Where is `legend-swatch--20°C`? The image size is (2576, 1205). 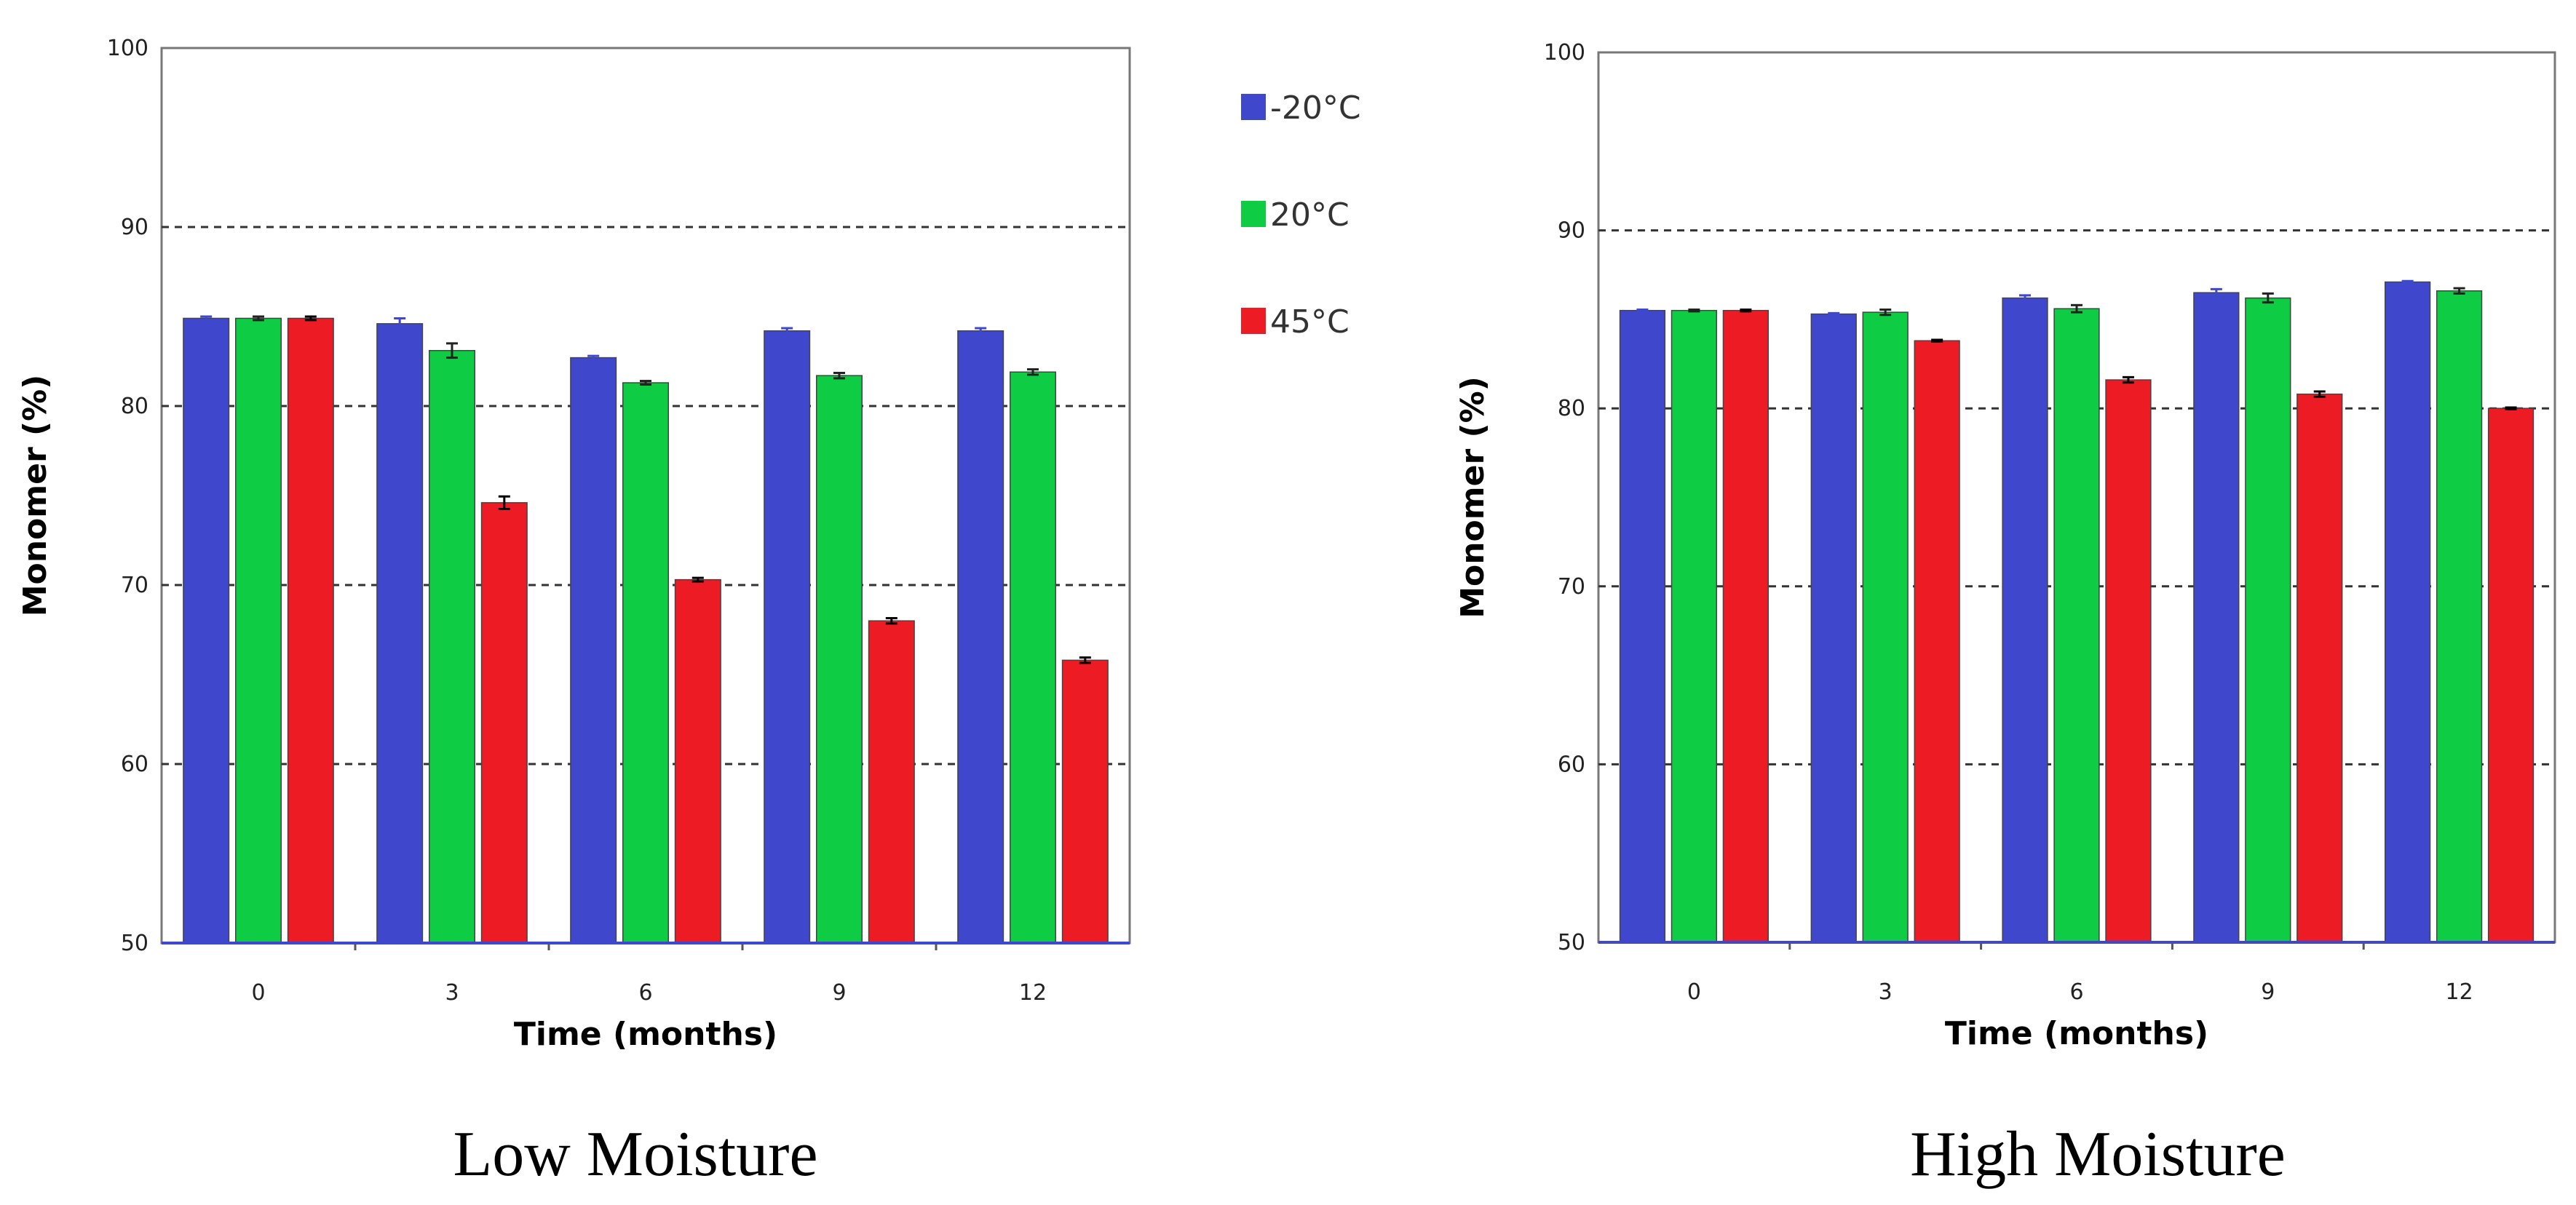
legend-swatch--20°C is located at coordinates (1253, 107).